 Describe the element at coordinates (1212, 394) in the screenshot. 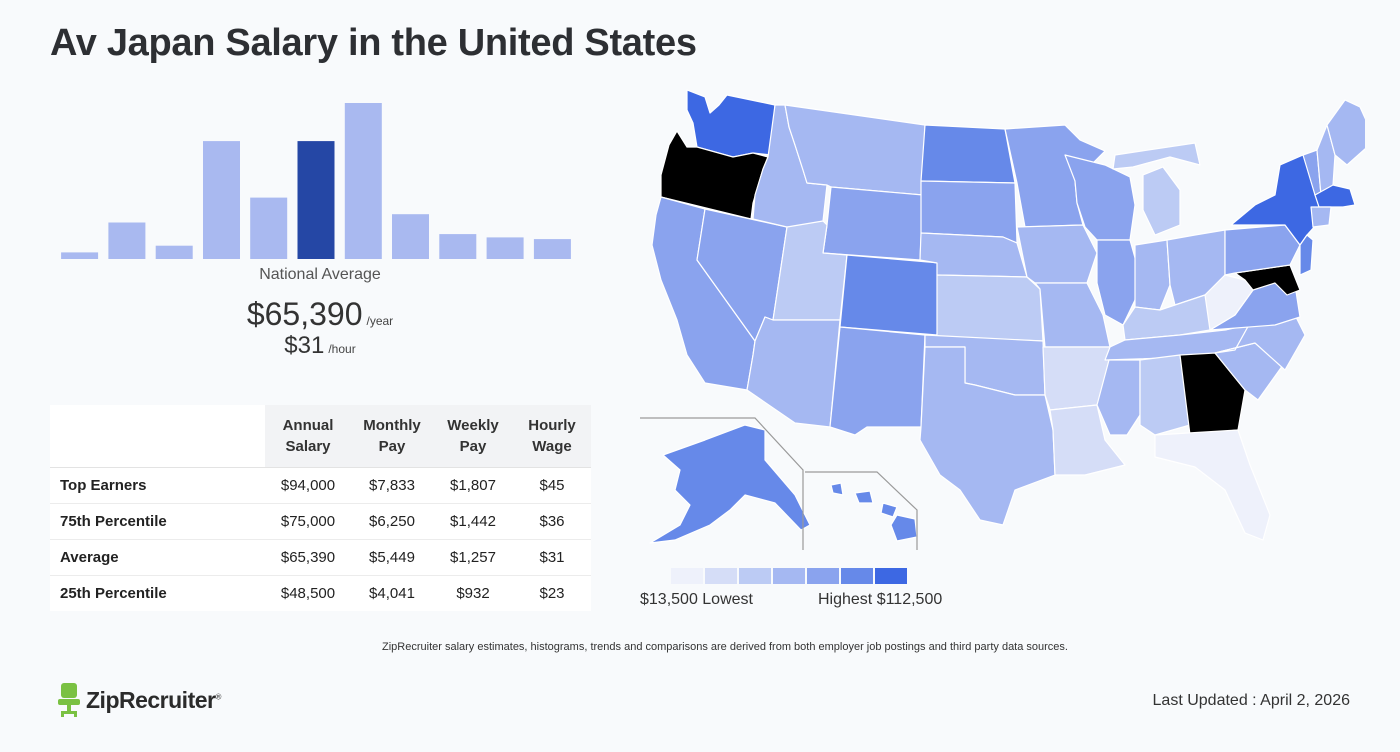

I see `state-ga` at that location.